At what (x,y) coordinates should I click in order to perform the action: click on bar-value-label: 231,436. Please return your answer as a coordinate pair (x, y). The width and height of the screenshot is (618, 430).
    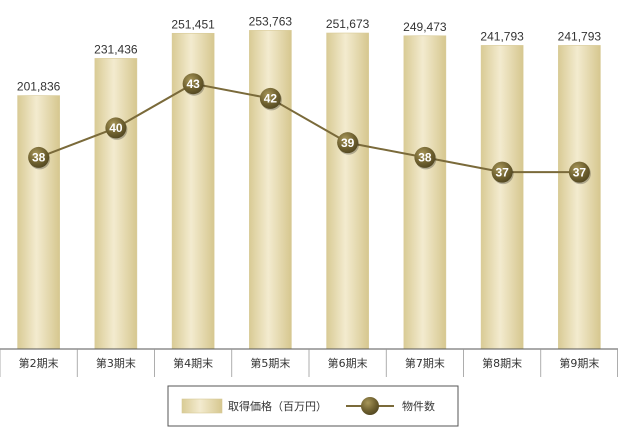
    Looking at the image, I should click on (116, 49).